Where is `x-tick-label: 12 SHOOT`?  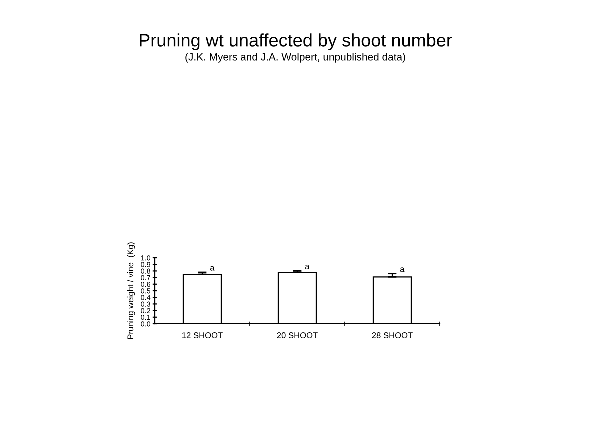 x-tick-label: 12 SHOOT is located at coordinates (202, 335).